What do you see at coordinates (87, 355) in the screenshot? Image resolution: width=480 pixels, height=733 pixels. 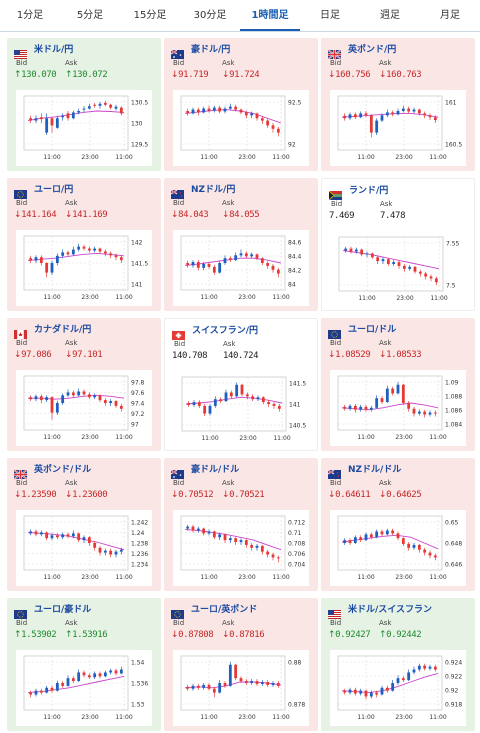 I see `ask-price: 97.101` at bounding box center [87, 355].